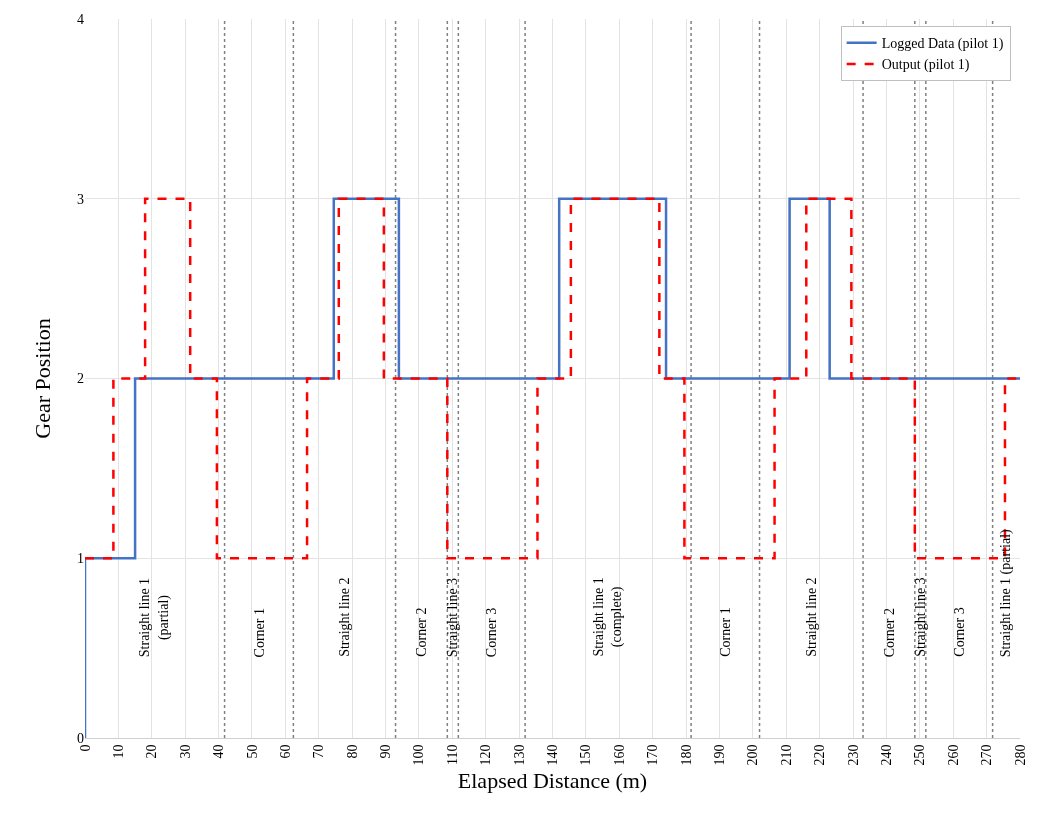  I want to click on x-tick-label: 220, so click(820, 755).